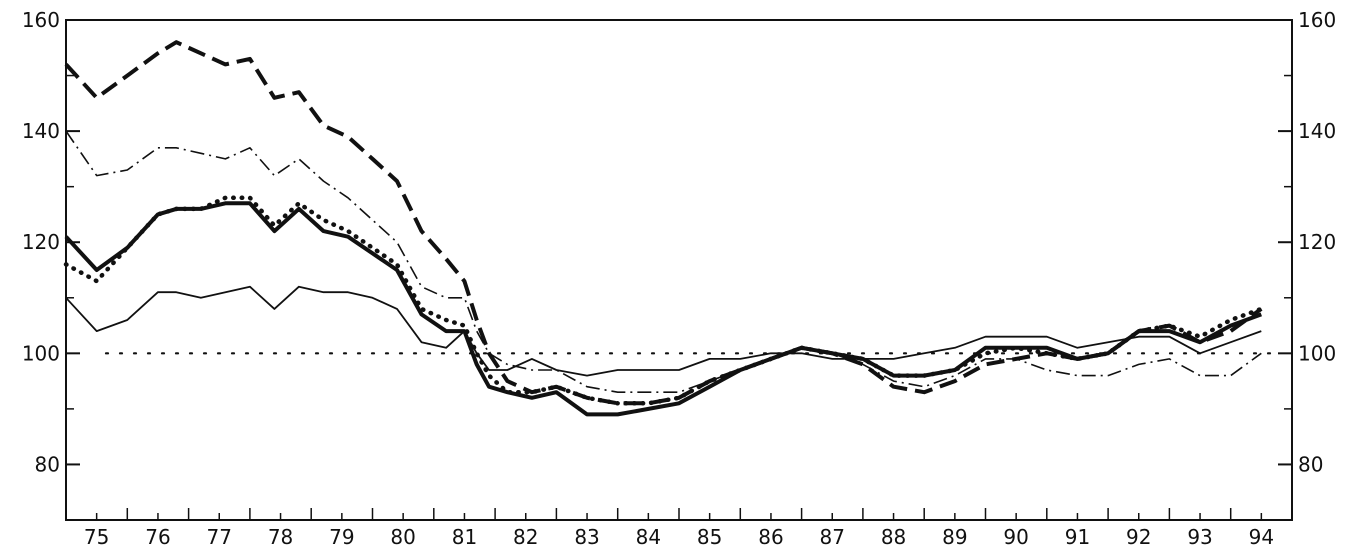  I want to click on x-tick-label: 85, so click(709, 537).